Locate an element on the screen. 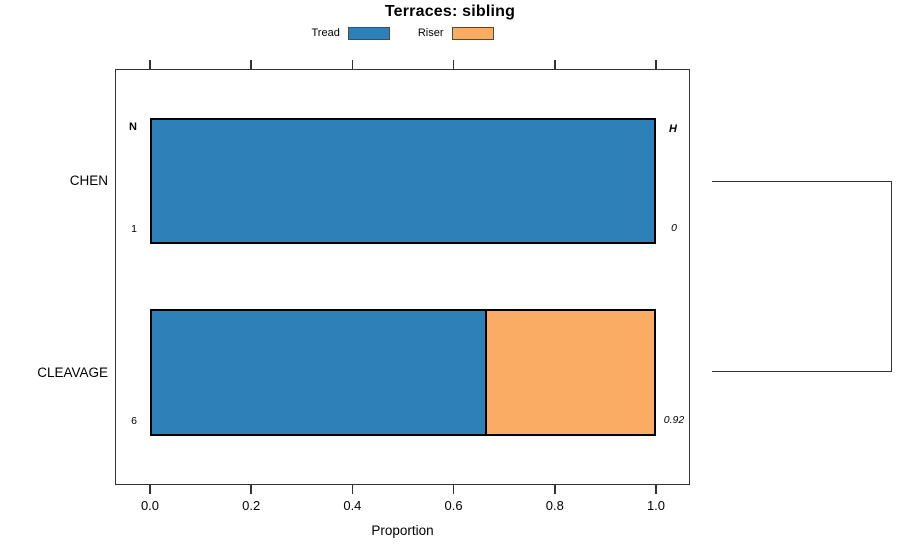  h-value-label: 0.92 is located at coordinates (674, 420).